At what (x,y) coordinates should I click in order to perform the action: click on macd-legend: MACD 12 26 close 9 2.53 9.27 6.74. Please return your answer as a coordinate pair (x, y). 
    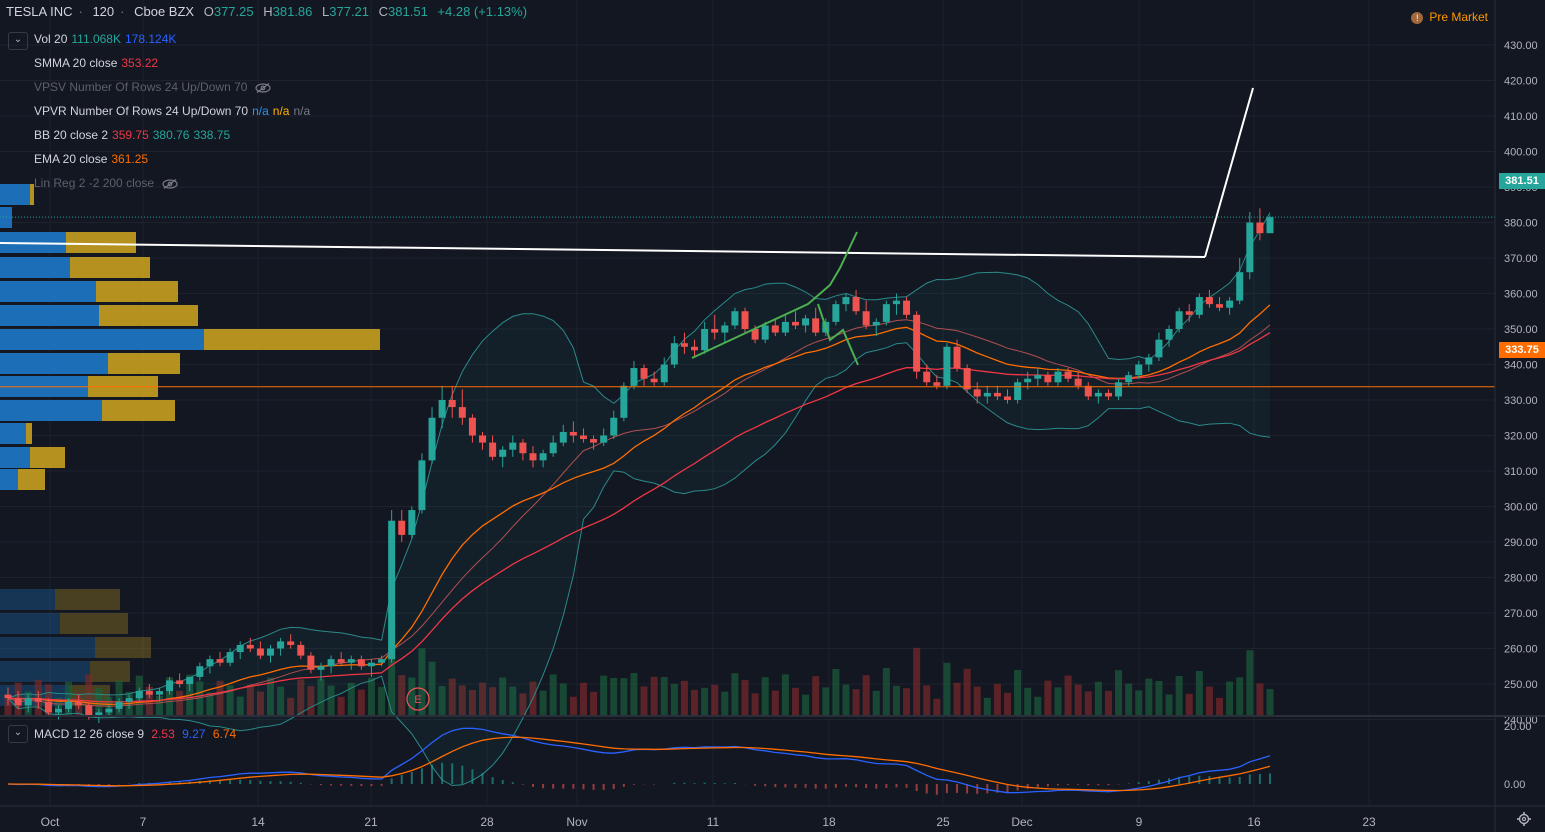
    Looking at the image, I should click on (137, 734).